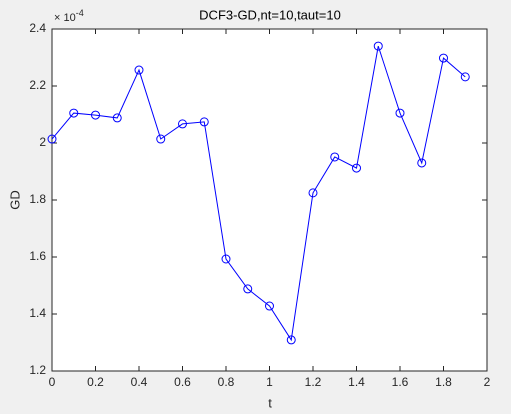  What do you see at coordinates (270, 402) in the screenshot?
I see `x-axis-label: t` at bounding box center [270, 402].